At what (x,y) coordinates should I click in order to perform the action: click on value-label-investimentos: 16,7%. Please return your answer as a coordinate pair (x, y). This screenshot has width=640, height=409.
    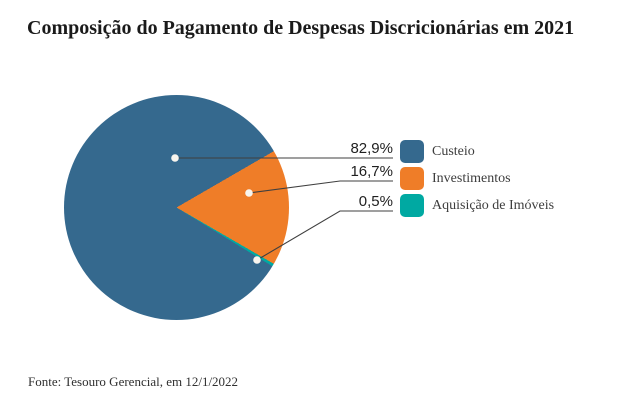
    Looking at the image, I should click on (371, 171).